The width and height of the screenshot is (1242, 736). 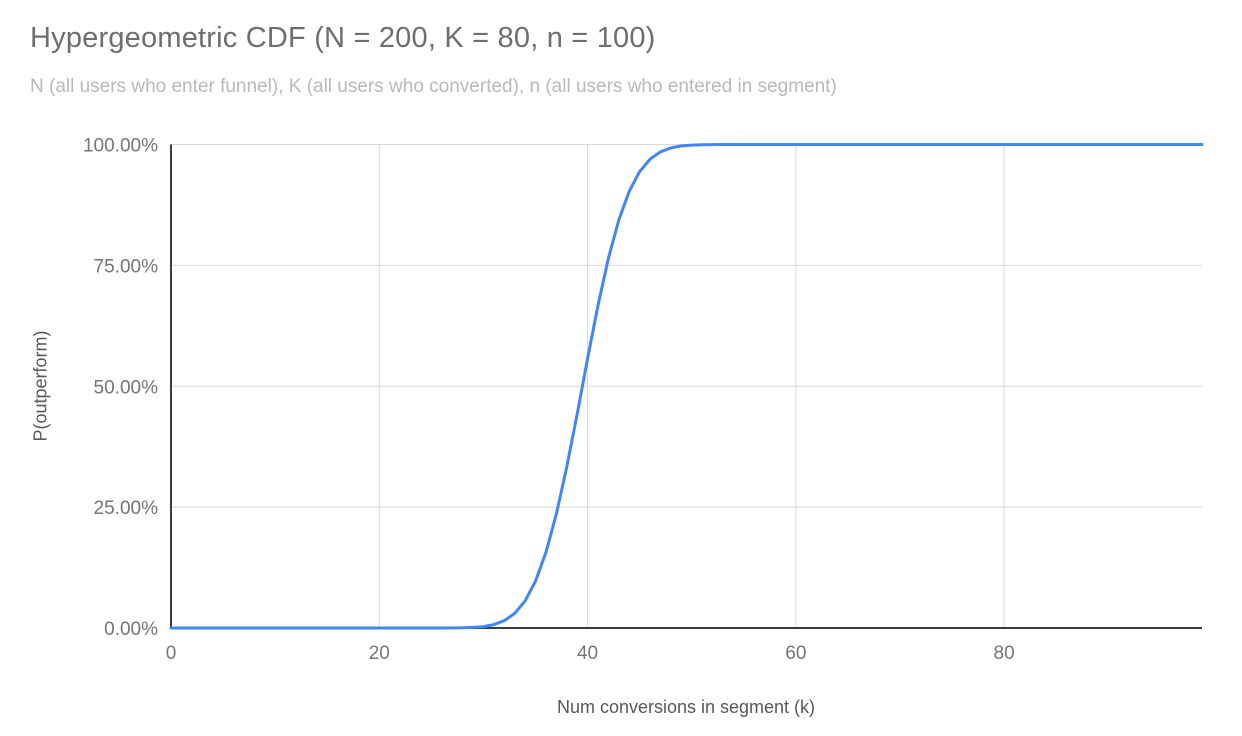 What do you see at coordinates (1004, 653) in the screenshot?
I see `x-tick-label: 80` at bounding box center [1004, 653].